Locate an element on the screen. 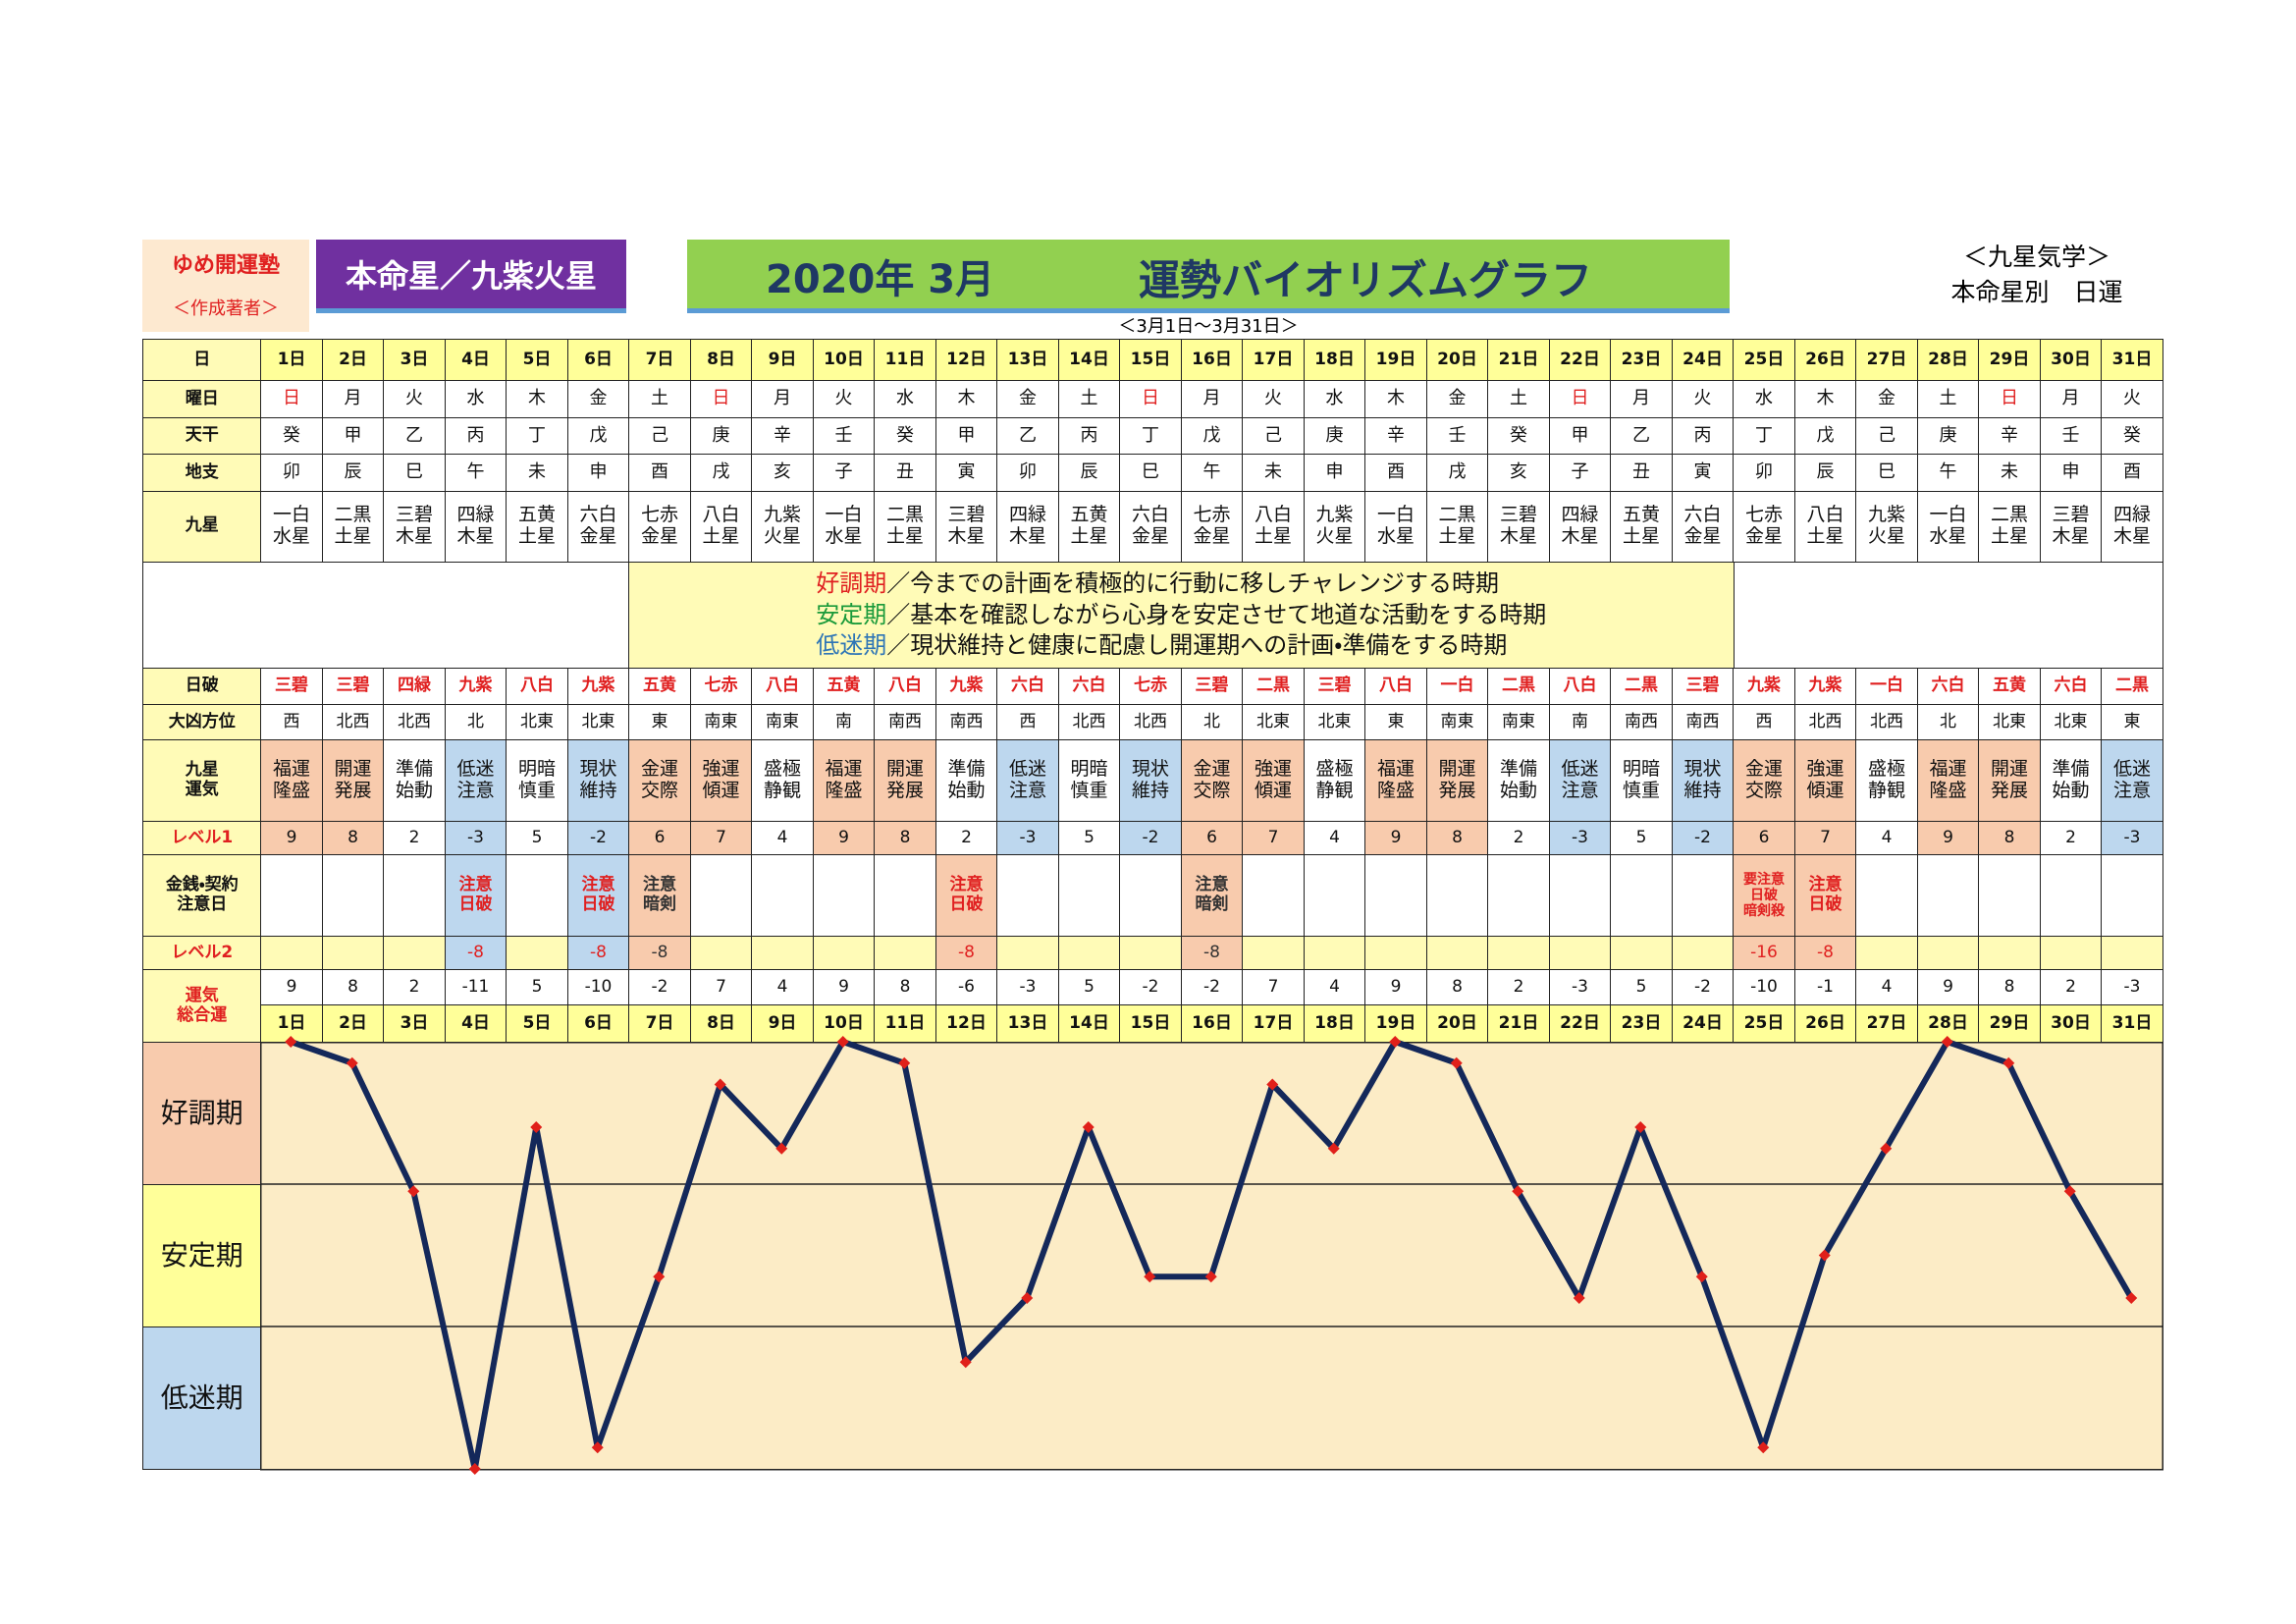 This screenshot has width=2296, height=1624. legend-term: 好調期 is located at coordinates (852, 583).